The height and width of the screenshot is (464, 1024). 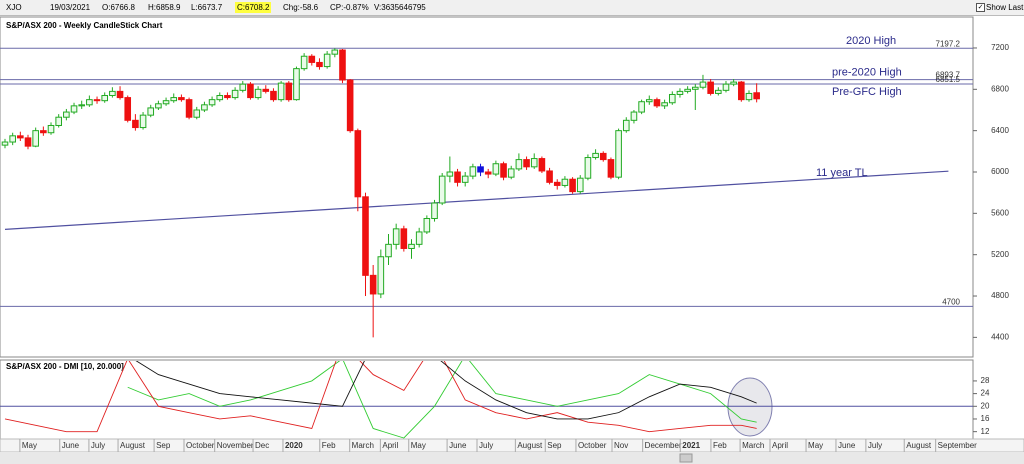 I want to click on y-tick-label: 6400, so click(x=1000, y=130).